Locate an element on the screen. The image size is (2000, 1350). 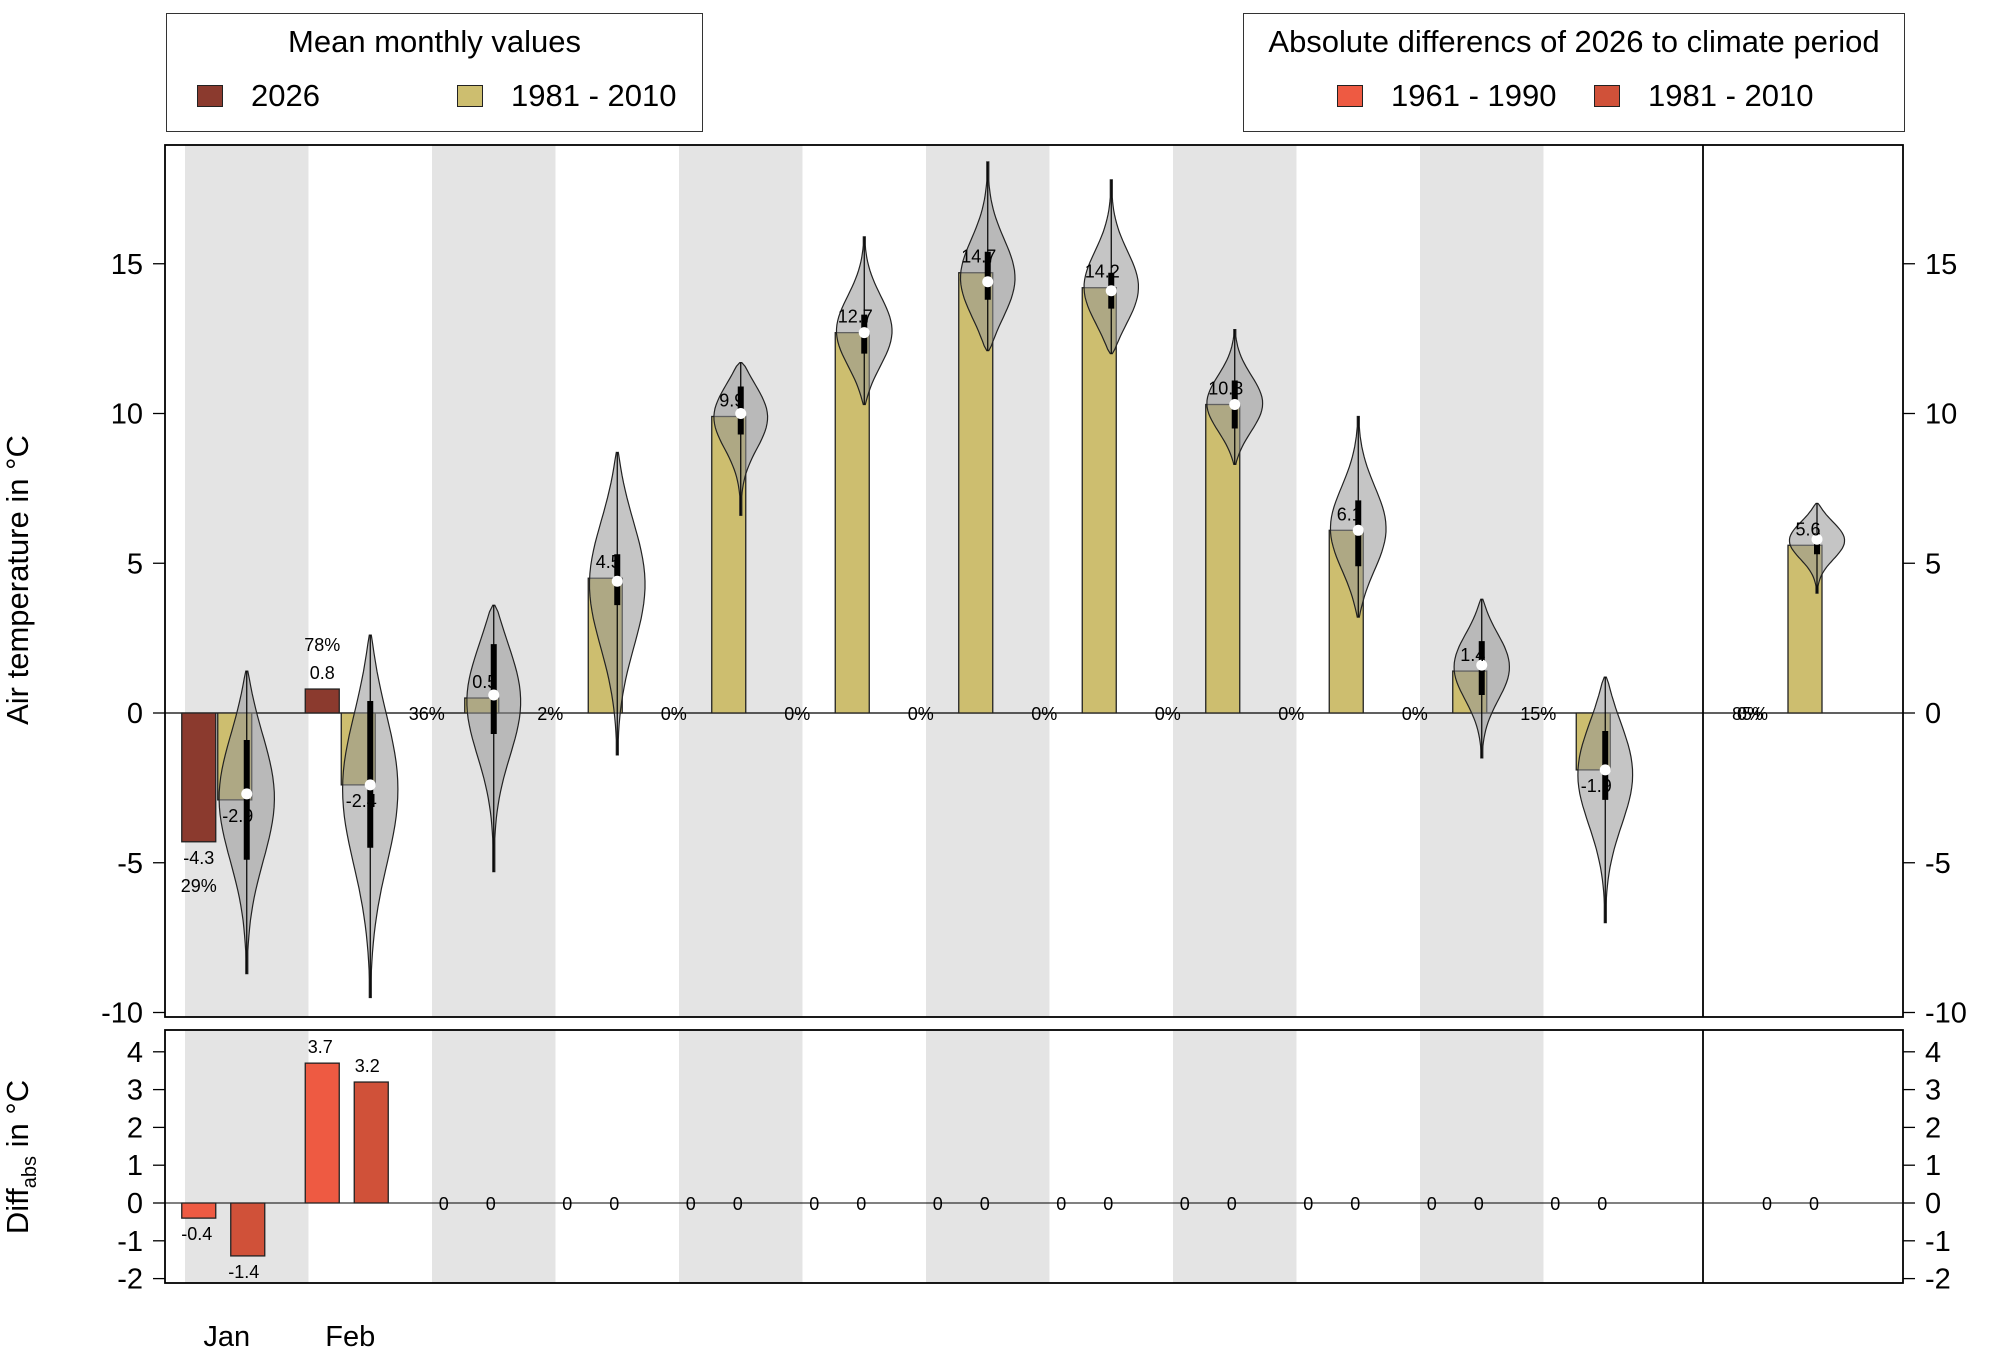
y-axis-title-bottom: Diffabs in °C is located at coordinates (20, 1157).